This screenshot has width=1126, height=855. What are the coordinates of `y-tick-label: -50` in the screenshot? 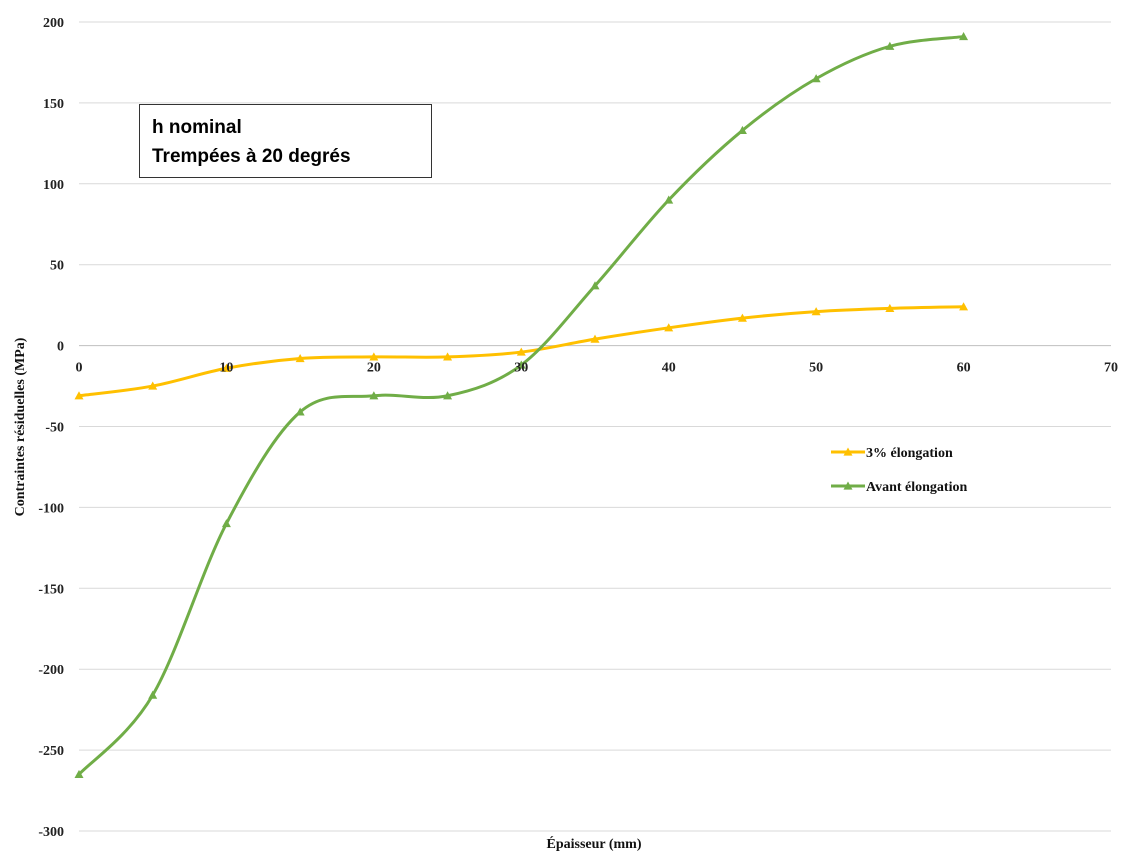 It's located at (54, 428).